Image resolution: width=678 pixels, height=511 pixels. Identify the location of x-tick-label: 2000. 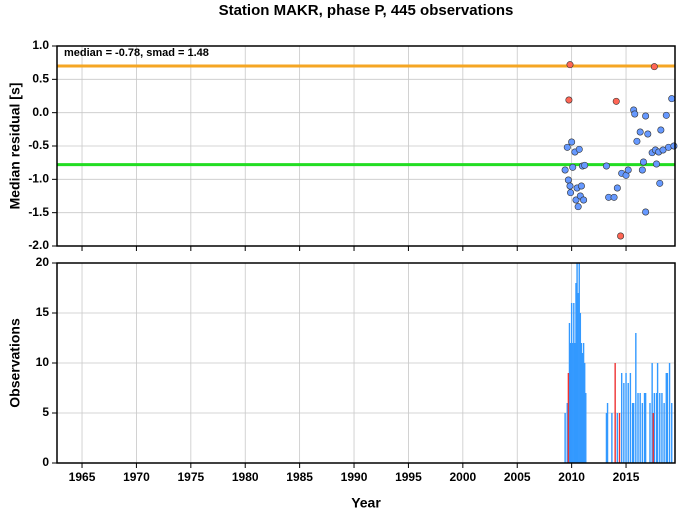
(462, 477).